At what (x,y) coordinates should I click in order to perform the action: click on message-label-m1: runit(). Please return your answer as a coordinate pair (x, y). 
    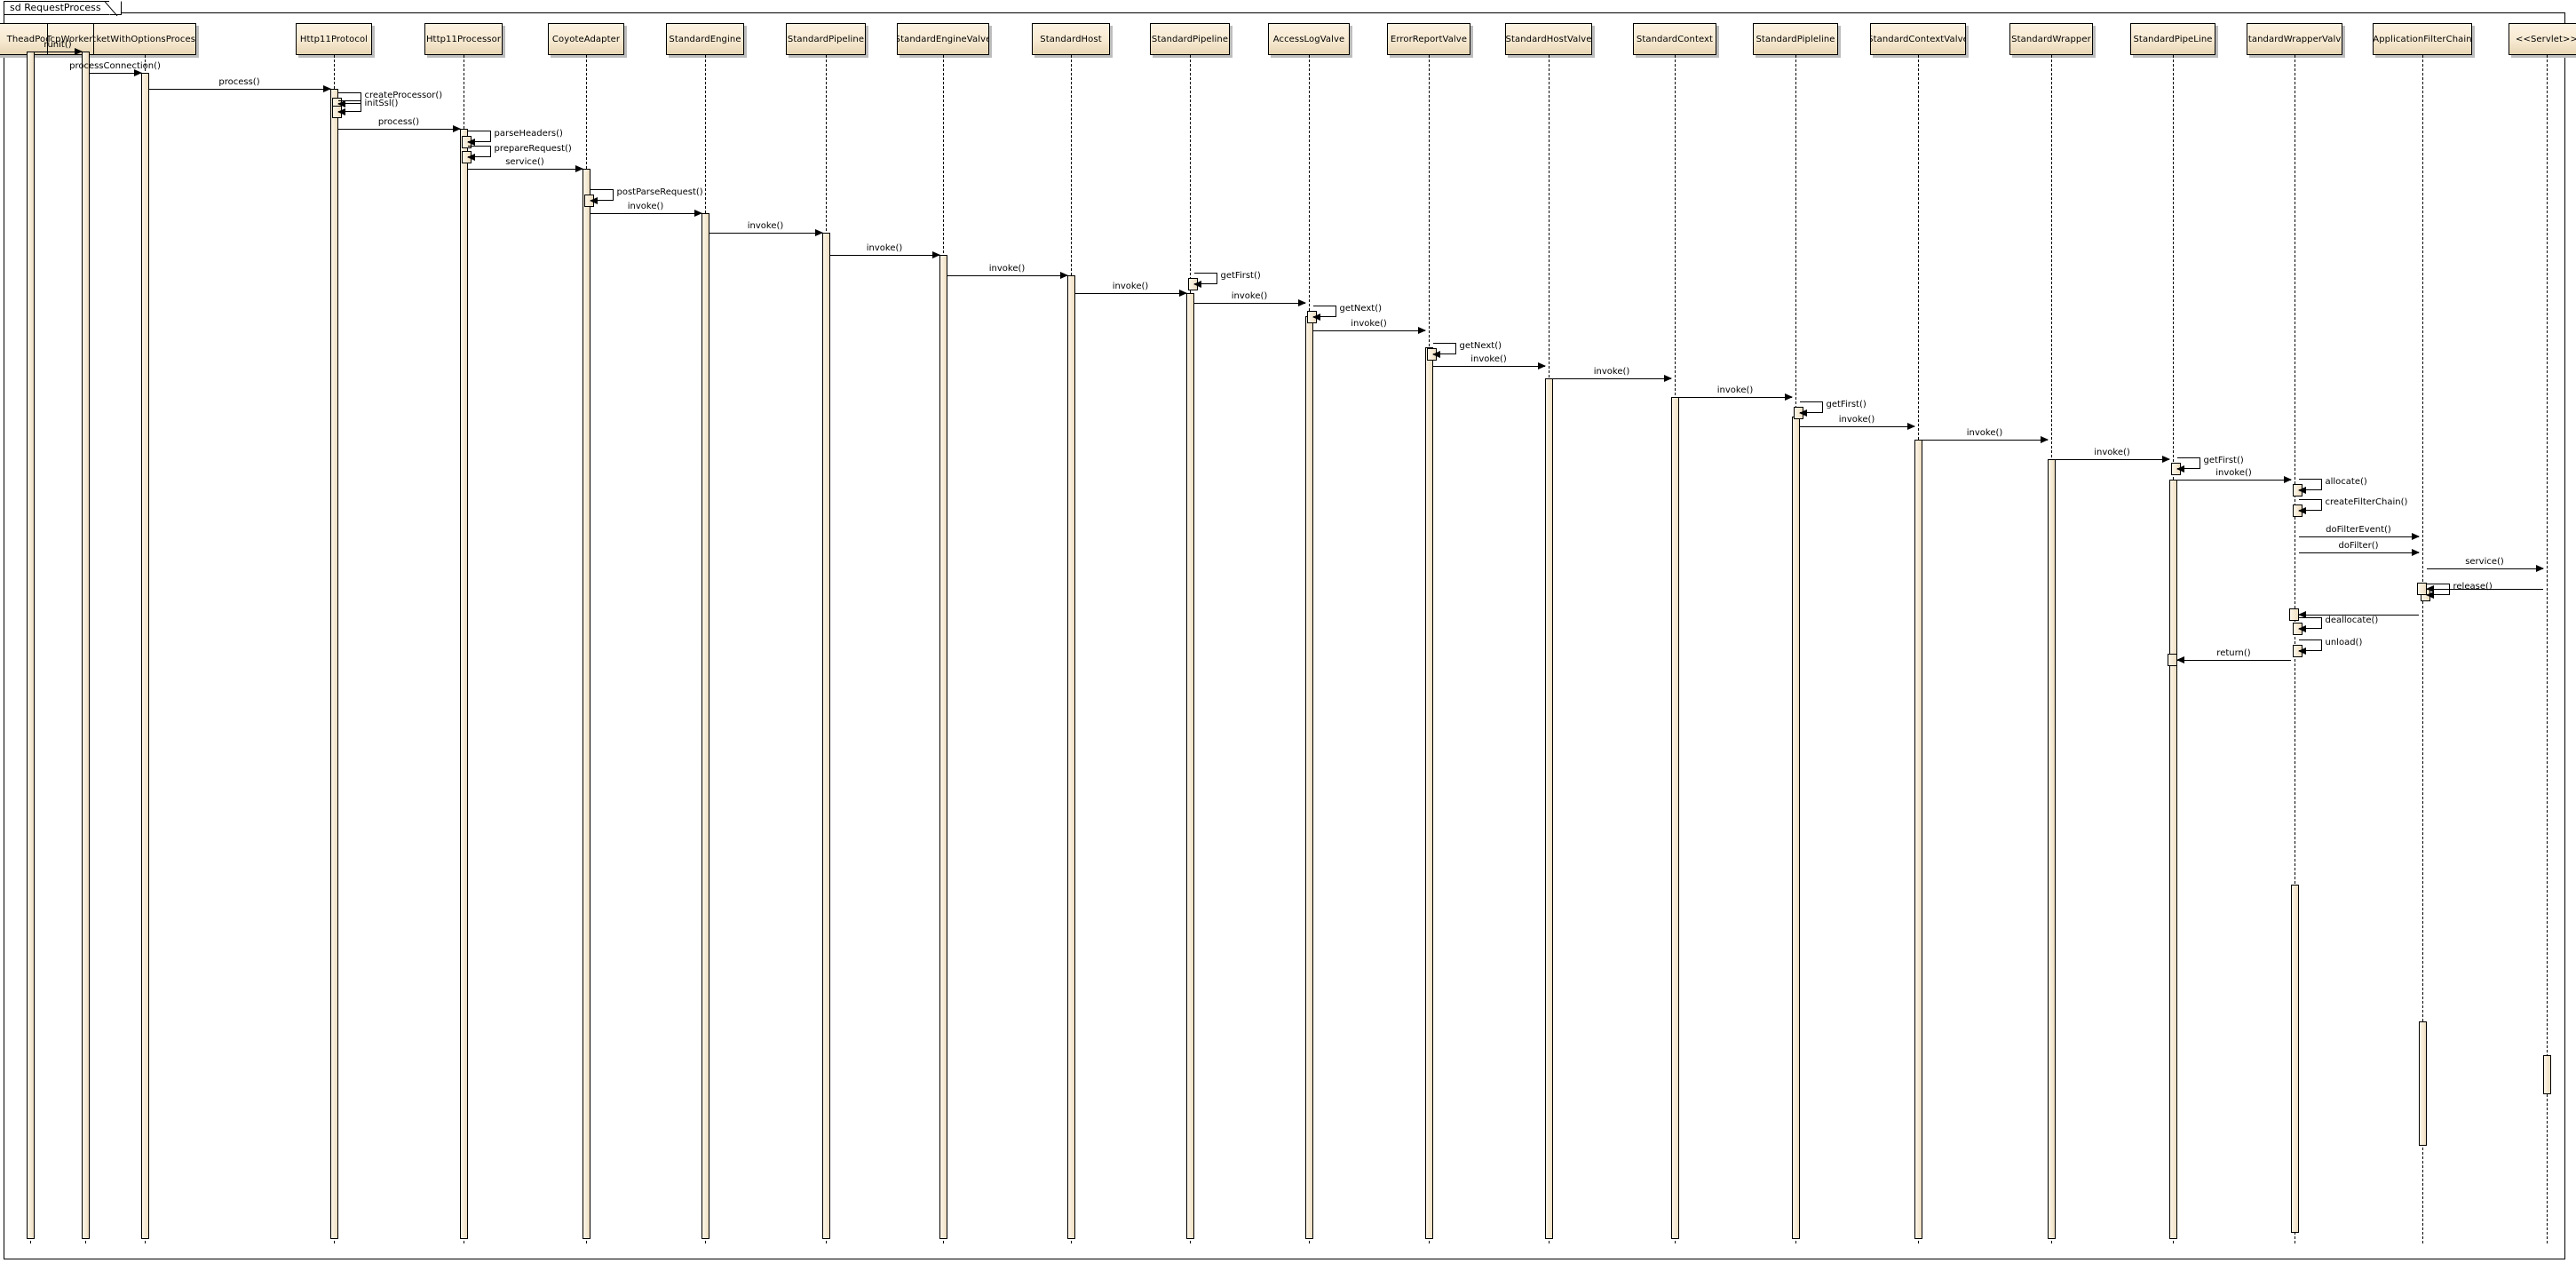
    Looking at the image, I should click on (58, 45).